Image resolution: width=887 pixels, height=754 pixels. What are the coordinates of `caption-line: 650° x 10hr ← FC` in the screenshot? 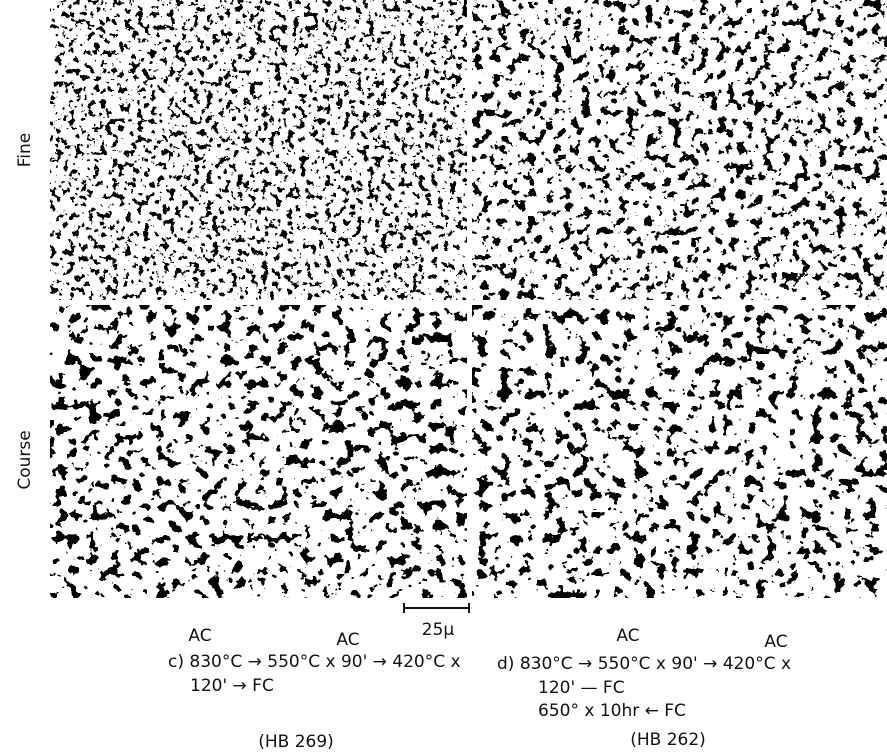 It's located at (612, 711).